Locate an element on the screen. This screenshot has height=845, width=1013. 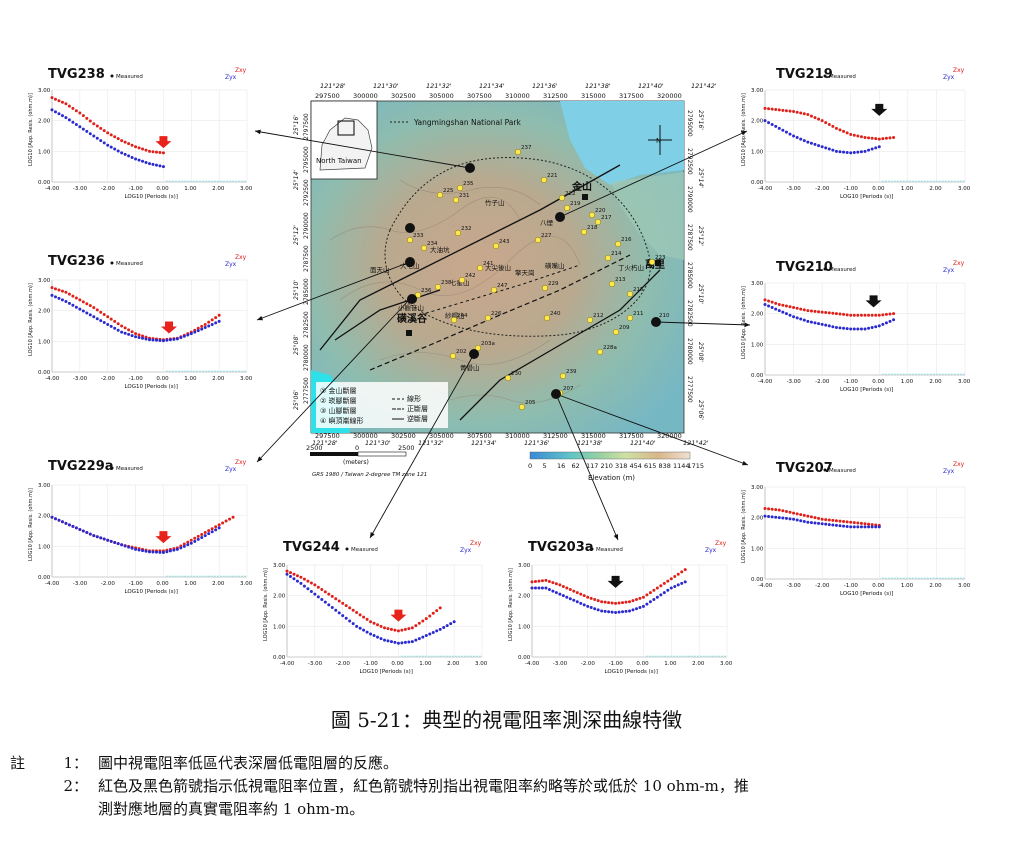
x-tick-label: 0.00 is located at coordinates (878, 586).